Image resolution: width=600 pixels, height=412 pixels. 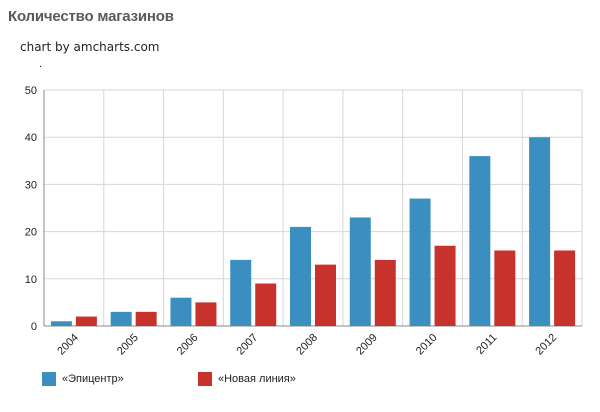 What do you see at coordinates (257, 379) in the screenshot?
I see `legend-label-novaya-liniya: «Новая линия»` at bounding box center [257, 379].